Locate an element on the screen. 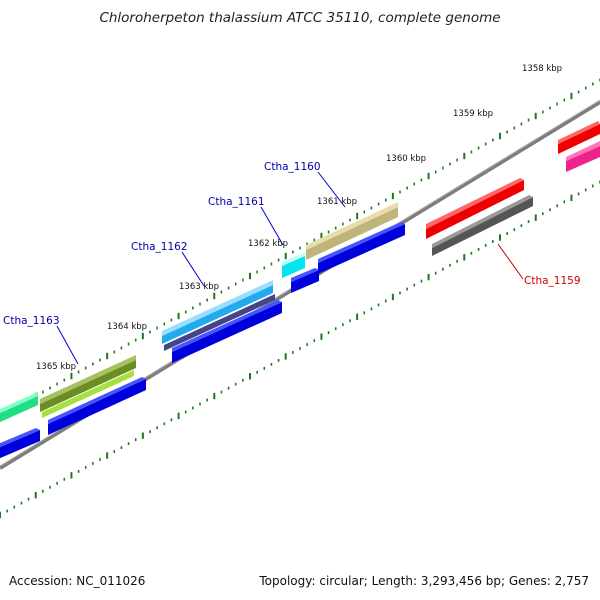 The width and height of the screenshot is (600, 600). gene-label-ctha-1161: Ctha_1161 is located at coordinates (236, 202).